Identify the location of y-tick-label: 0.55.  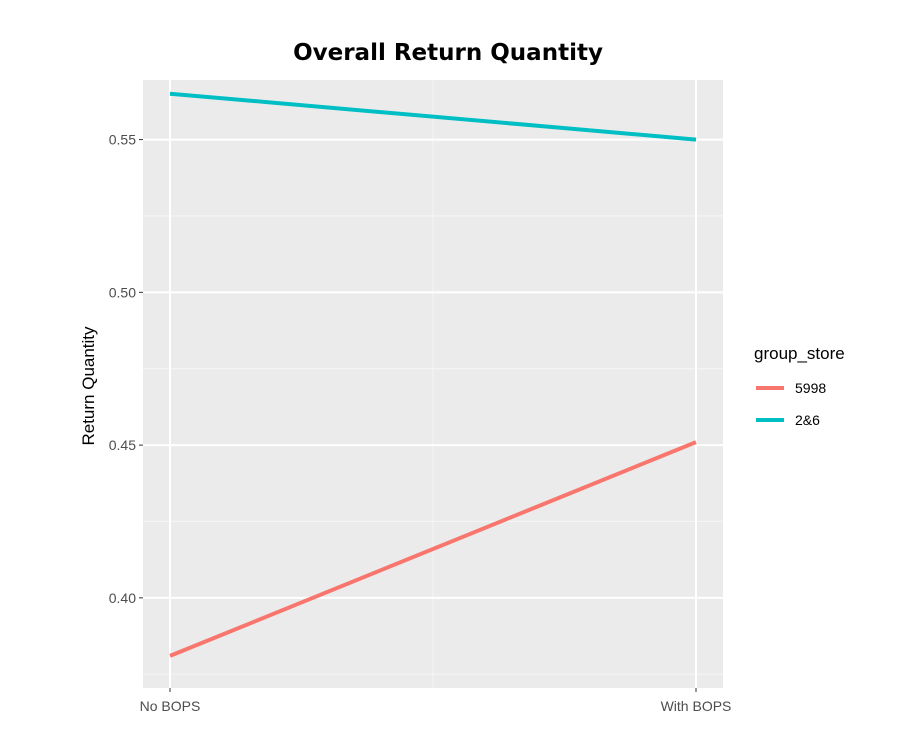
(122, 140).